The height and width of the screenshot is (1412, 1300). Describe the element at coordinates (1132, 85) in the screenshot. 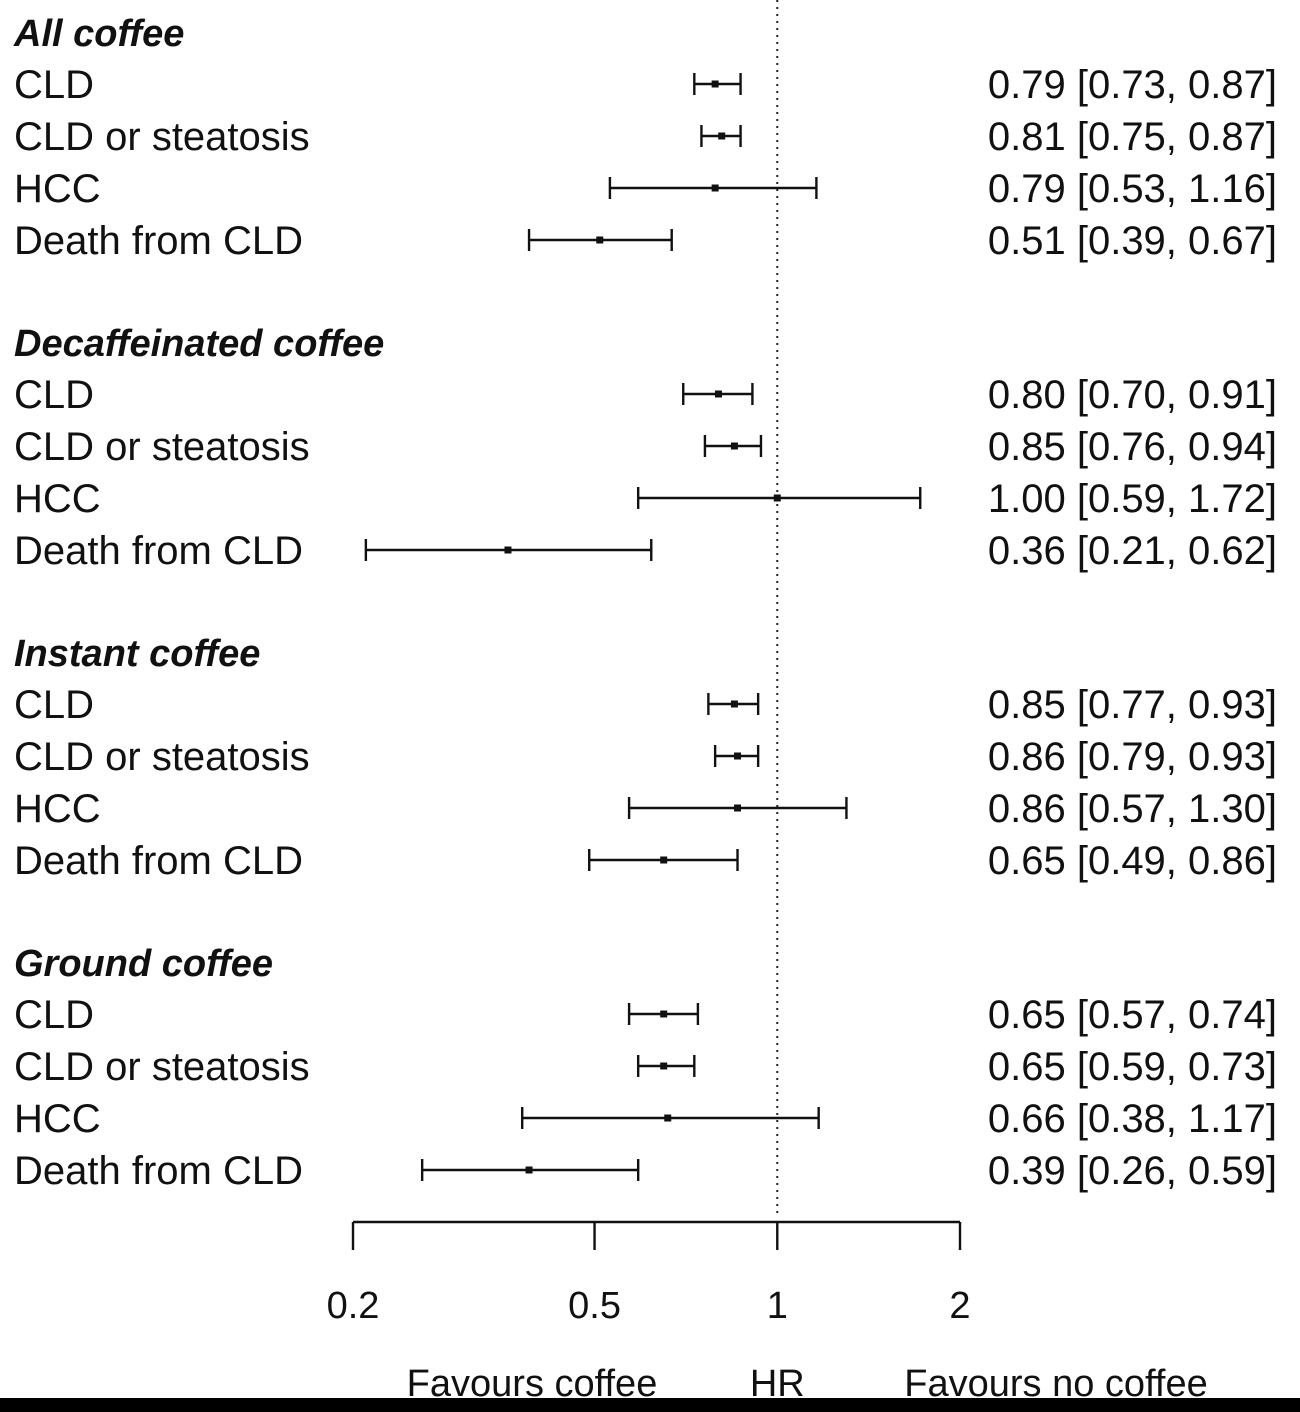

I see `row-value: 0.79 [0.73, 0.87]` at that location.